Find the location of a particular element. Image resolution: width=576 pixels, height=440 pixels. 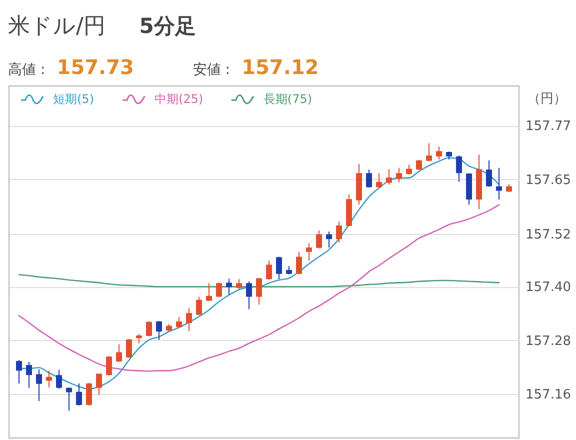

y-tick-label: 157.40 is located at coordinates (548, 288).